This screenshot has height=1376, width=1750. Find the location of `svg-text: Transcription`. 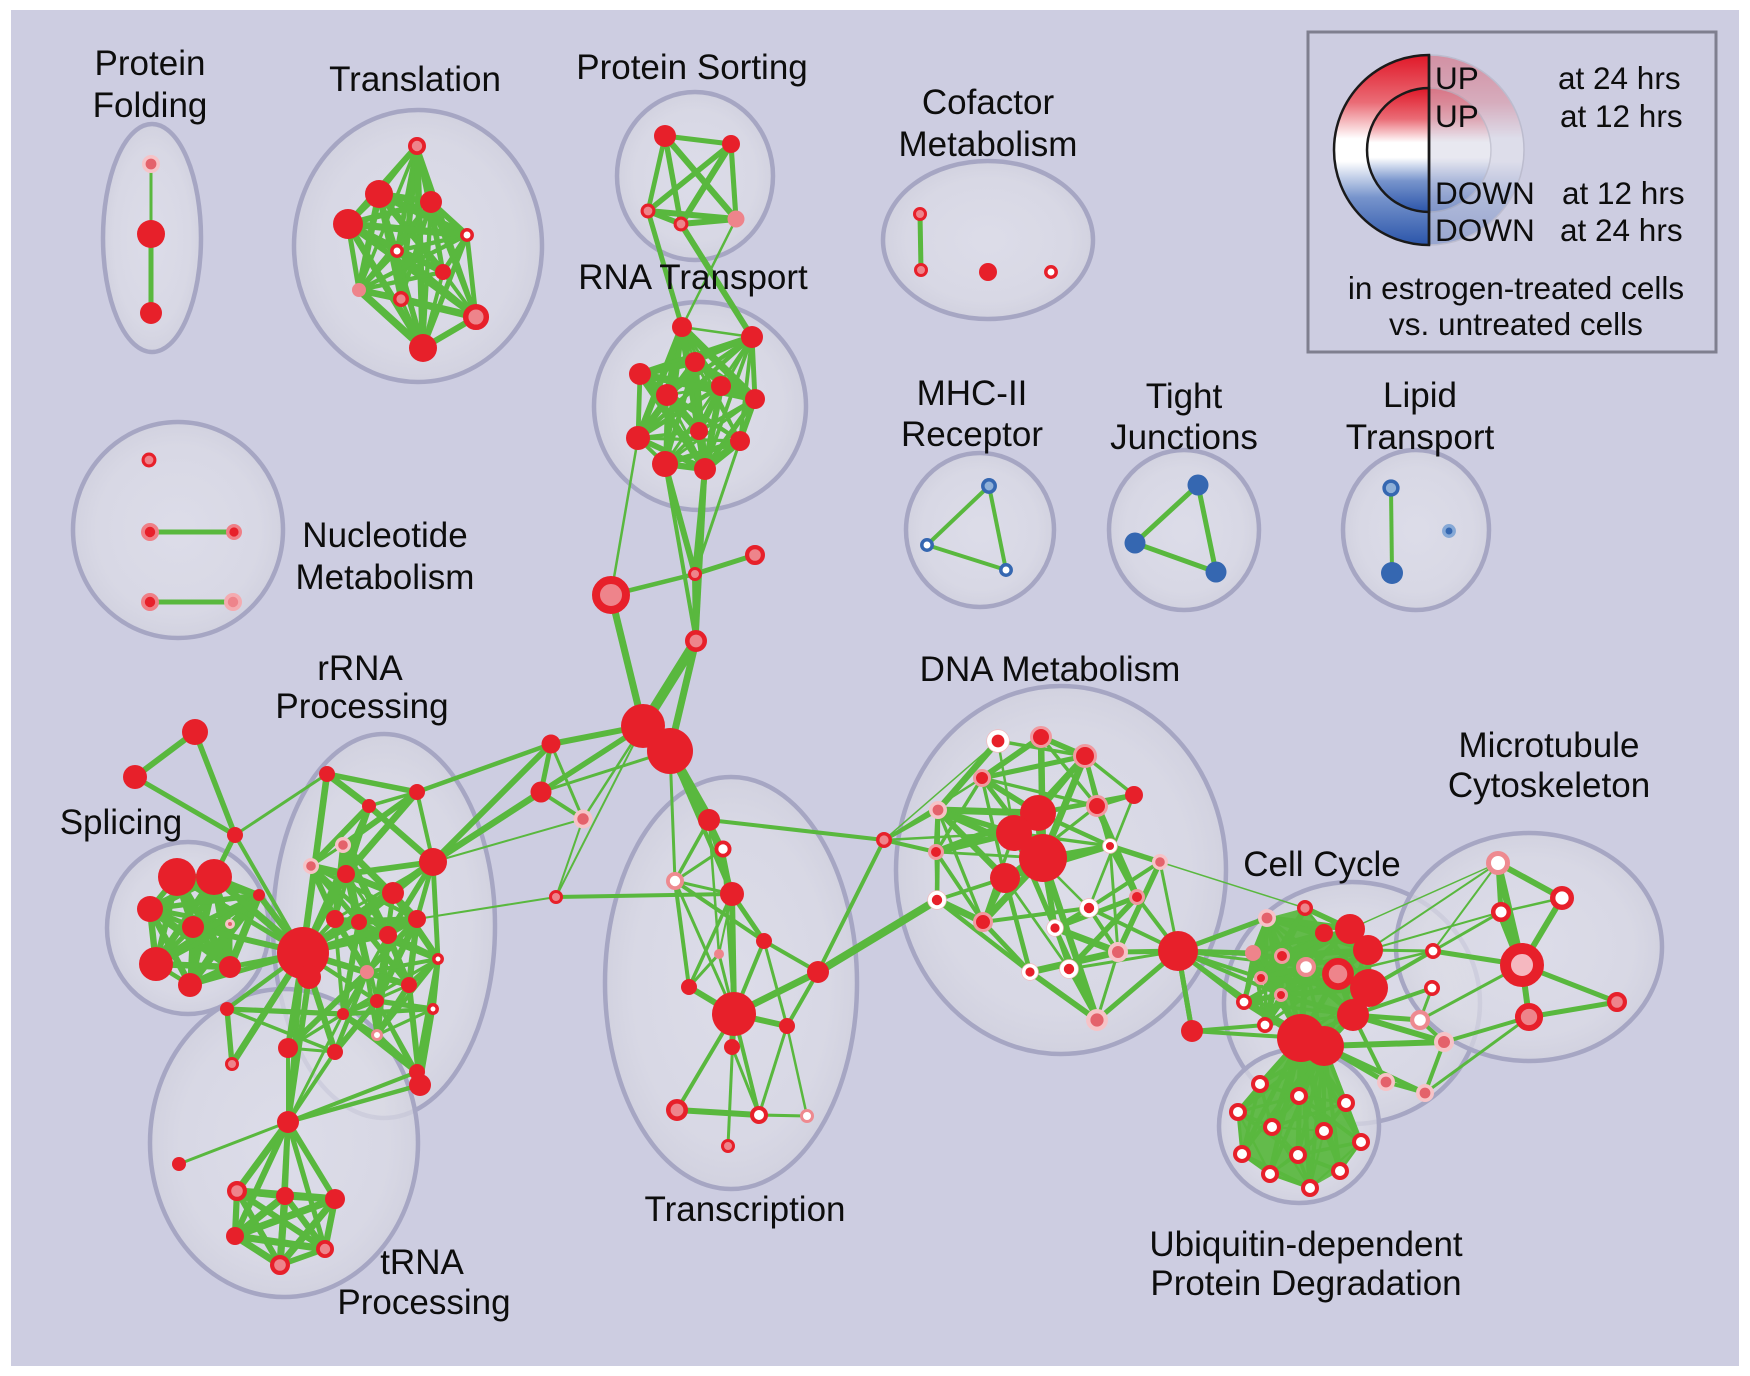

svg-text: Transcription is located at coordinates (745, 1209).